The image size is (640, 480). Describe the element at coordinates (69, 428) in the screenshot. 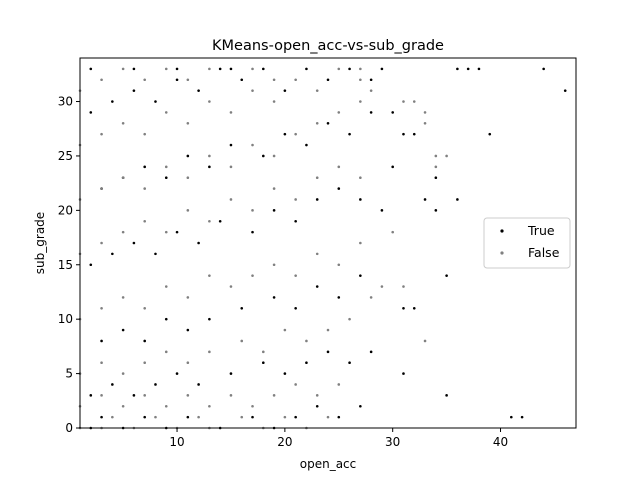

I see `y-tick-label-0: 0` at that location.